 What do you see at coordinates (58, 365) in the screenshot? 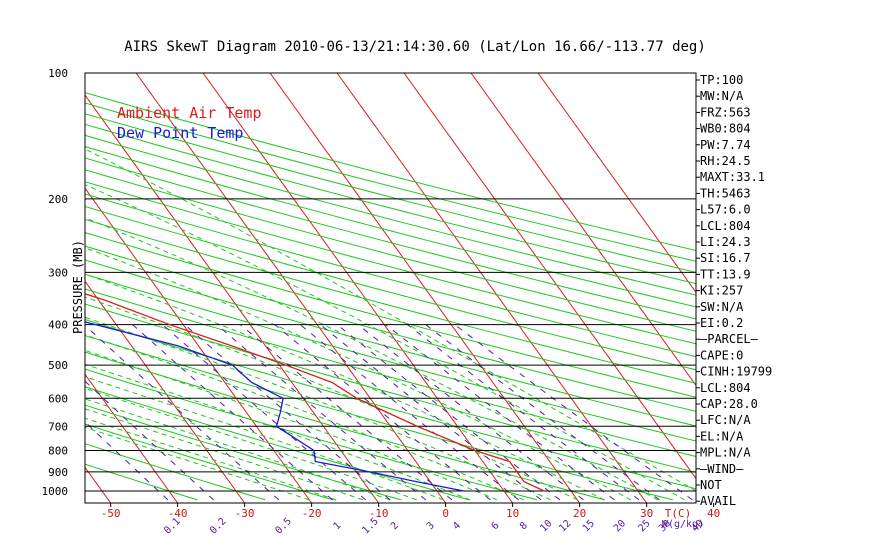
I see `pressure-tick-label: 500` at bounding box center [58, 365].